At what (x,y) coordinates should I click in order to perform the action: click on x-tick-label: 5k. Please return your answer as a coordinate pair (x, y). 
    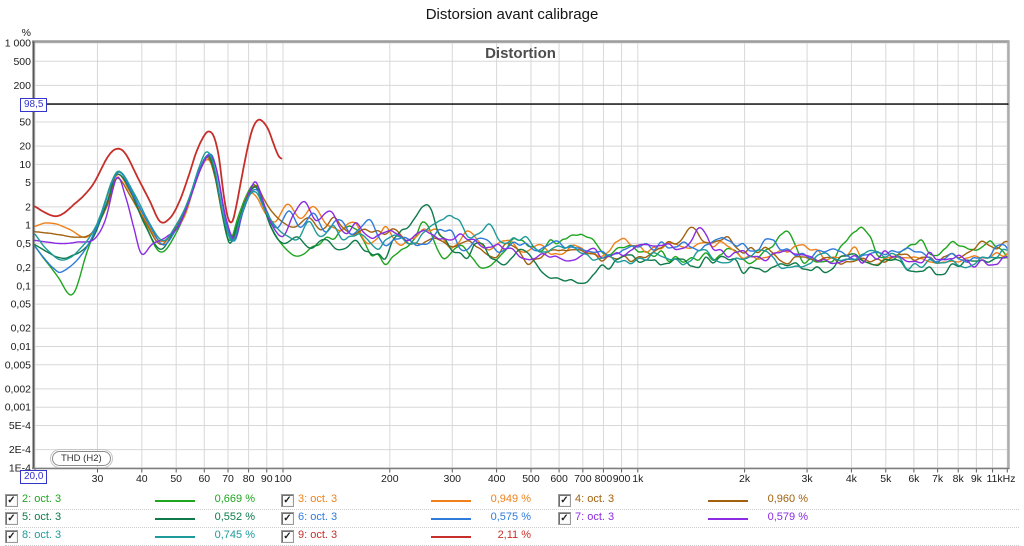
    Looking at the image, I should click on (886, 479).